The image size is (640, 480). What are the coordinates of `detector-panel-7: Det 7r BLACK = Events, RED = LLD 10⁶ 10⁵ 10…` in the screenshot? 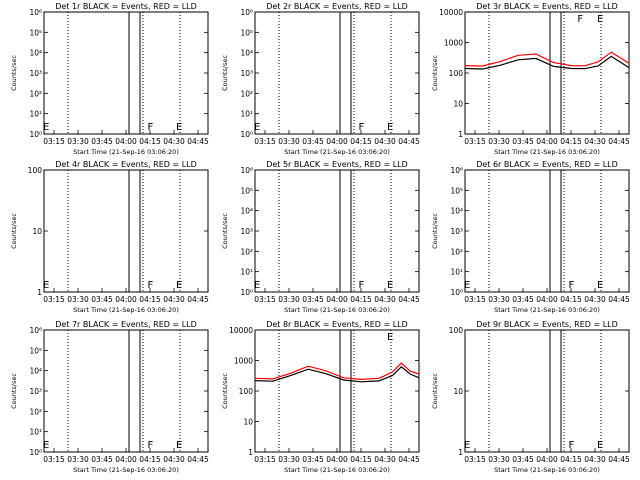 It's located at (109, 397).